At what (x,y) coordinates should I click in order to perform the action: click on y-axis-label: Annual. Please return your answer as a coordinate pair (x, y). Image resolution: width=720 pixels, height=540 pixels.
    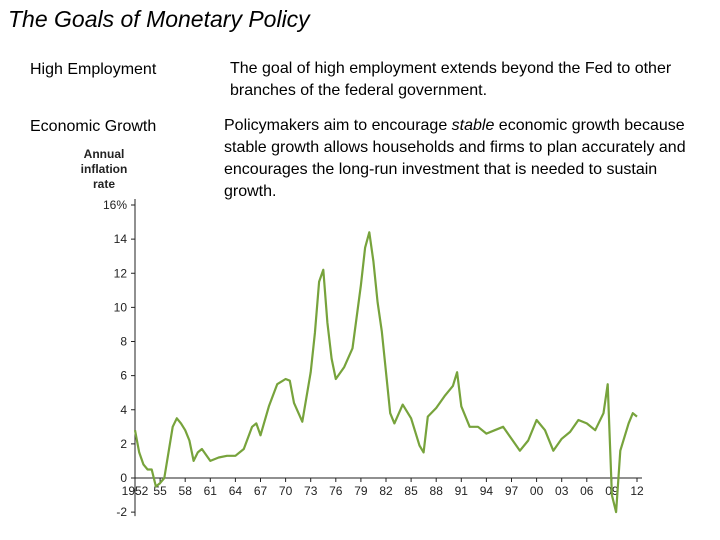
    Looking at the image, I should click on (104, 154).